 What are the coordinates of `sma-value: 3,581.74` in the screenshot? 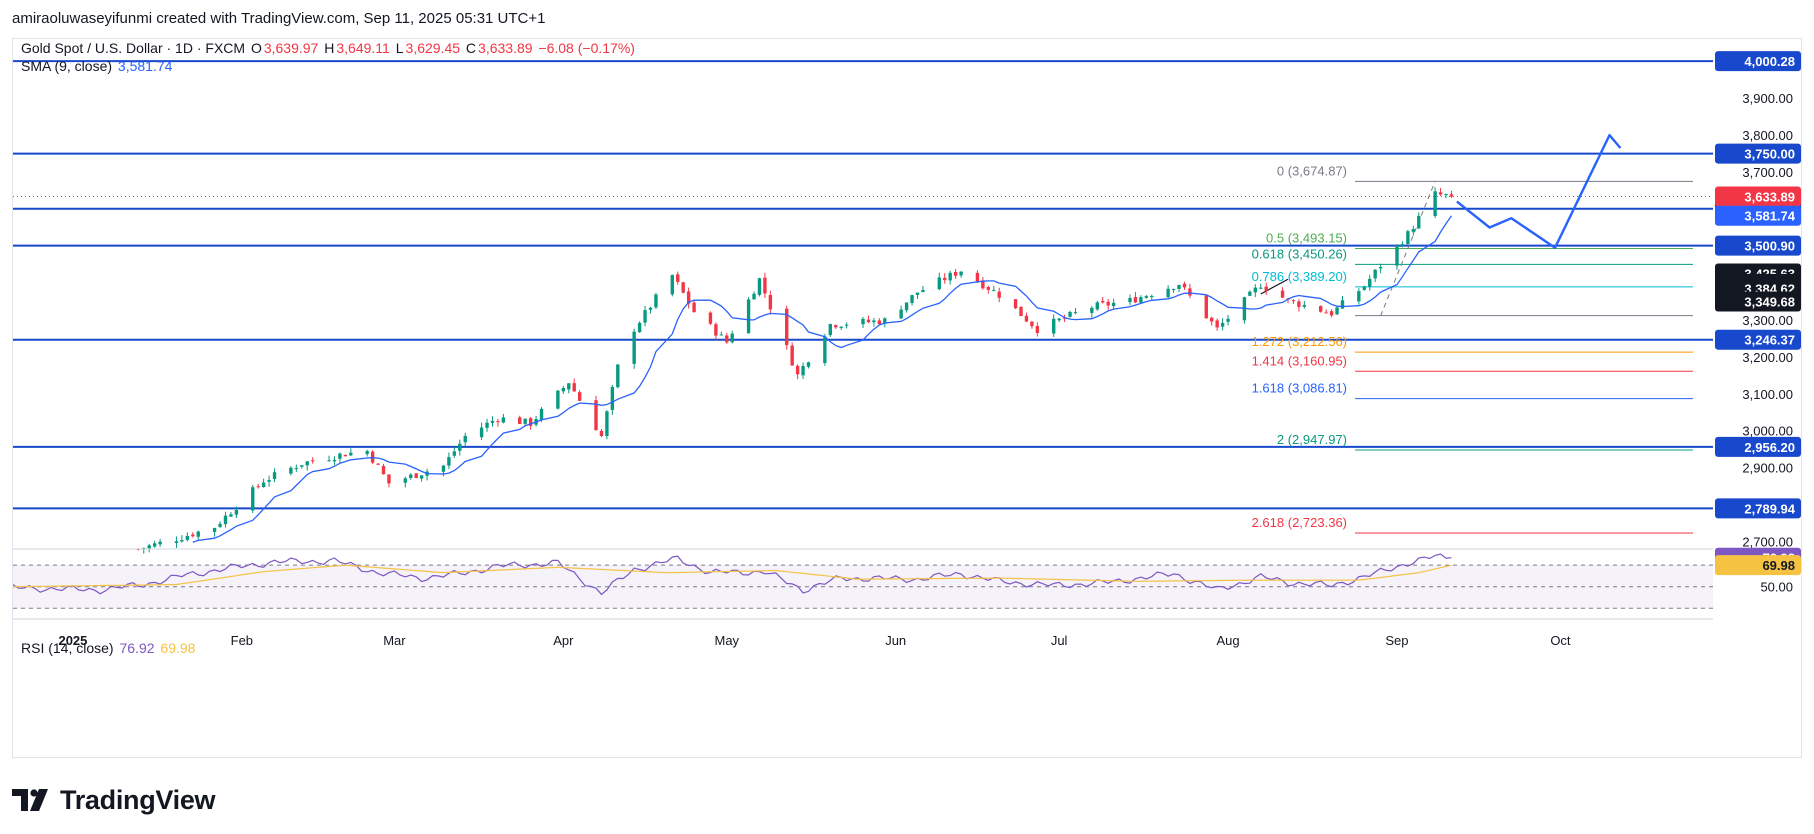 It's located at (145, 66).